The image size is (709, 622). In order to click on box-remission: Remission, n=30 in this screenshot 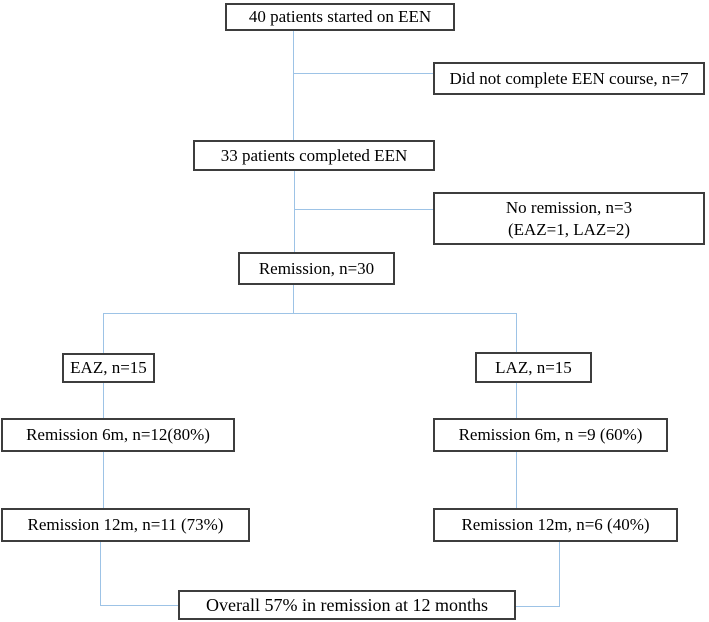, I will do `click(316, 268)`.